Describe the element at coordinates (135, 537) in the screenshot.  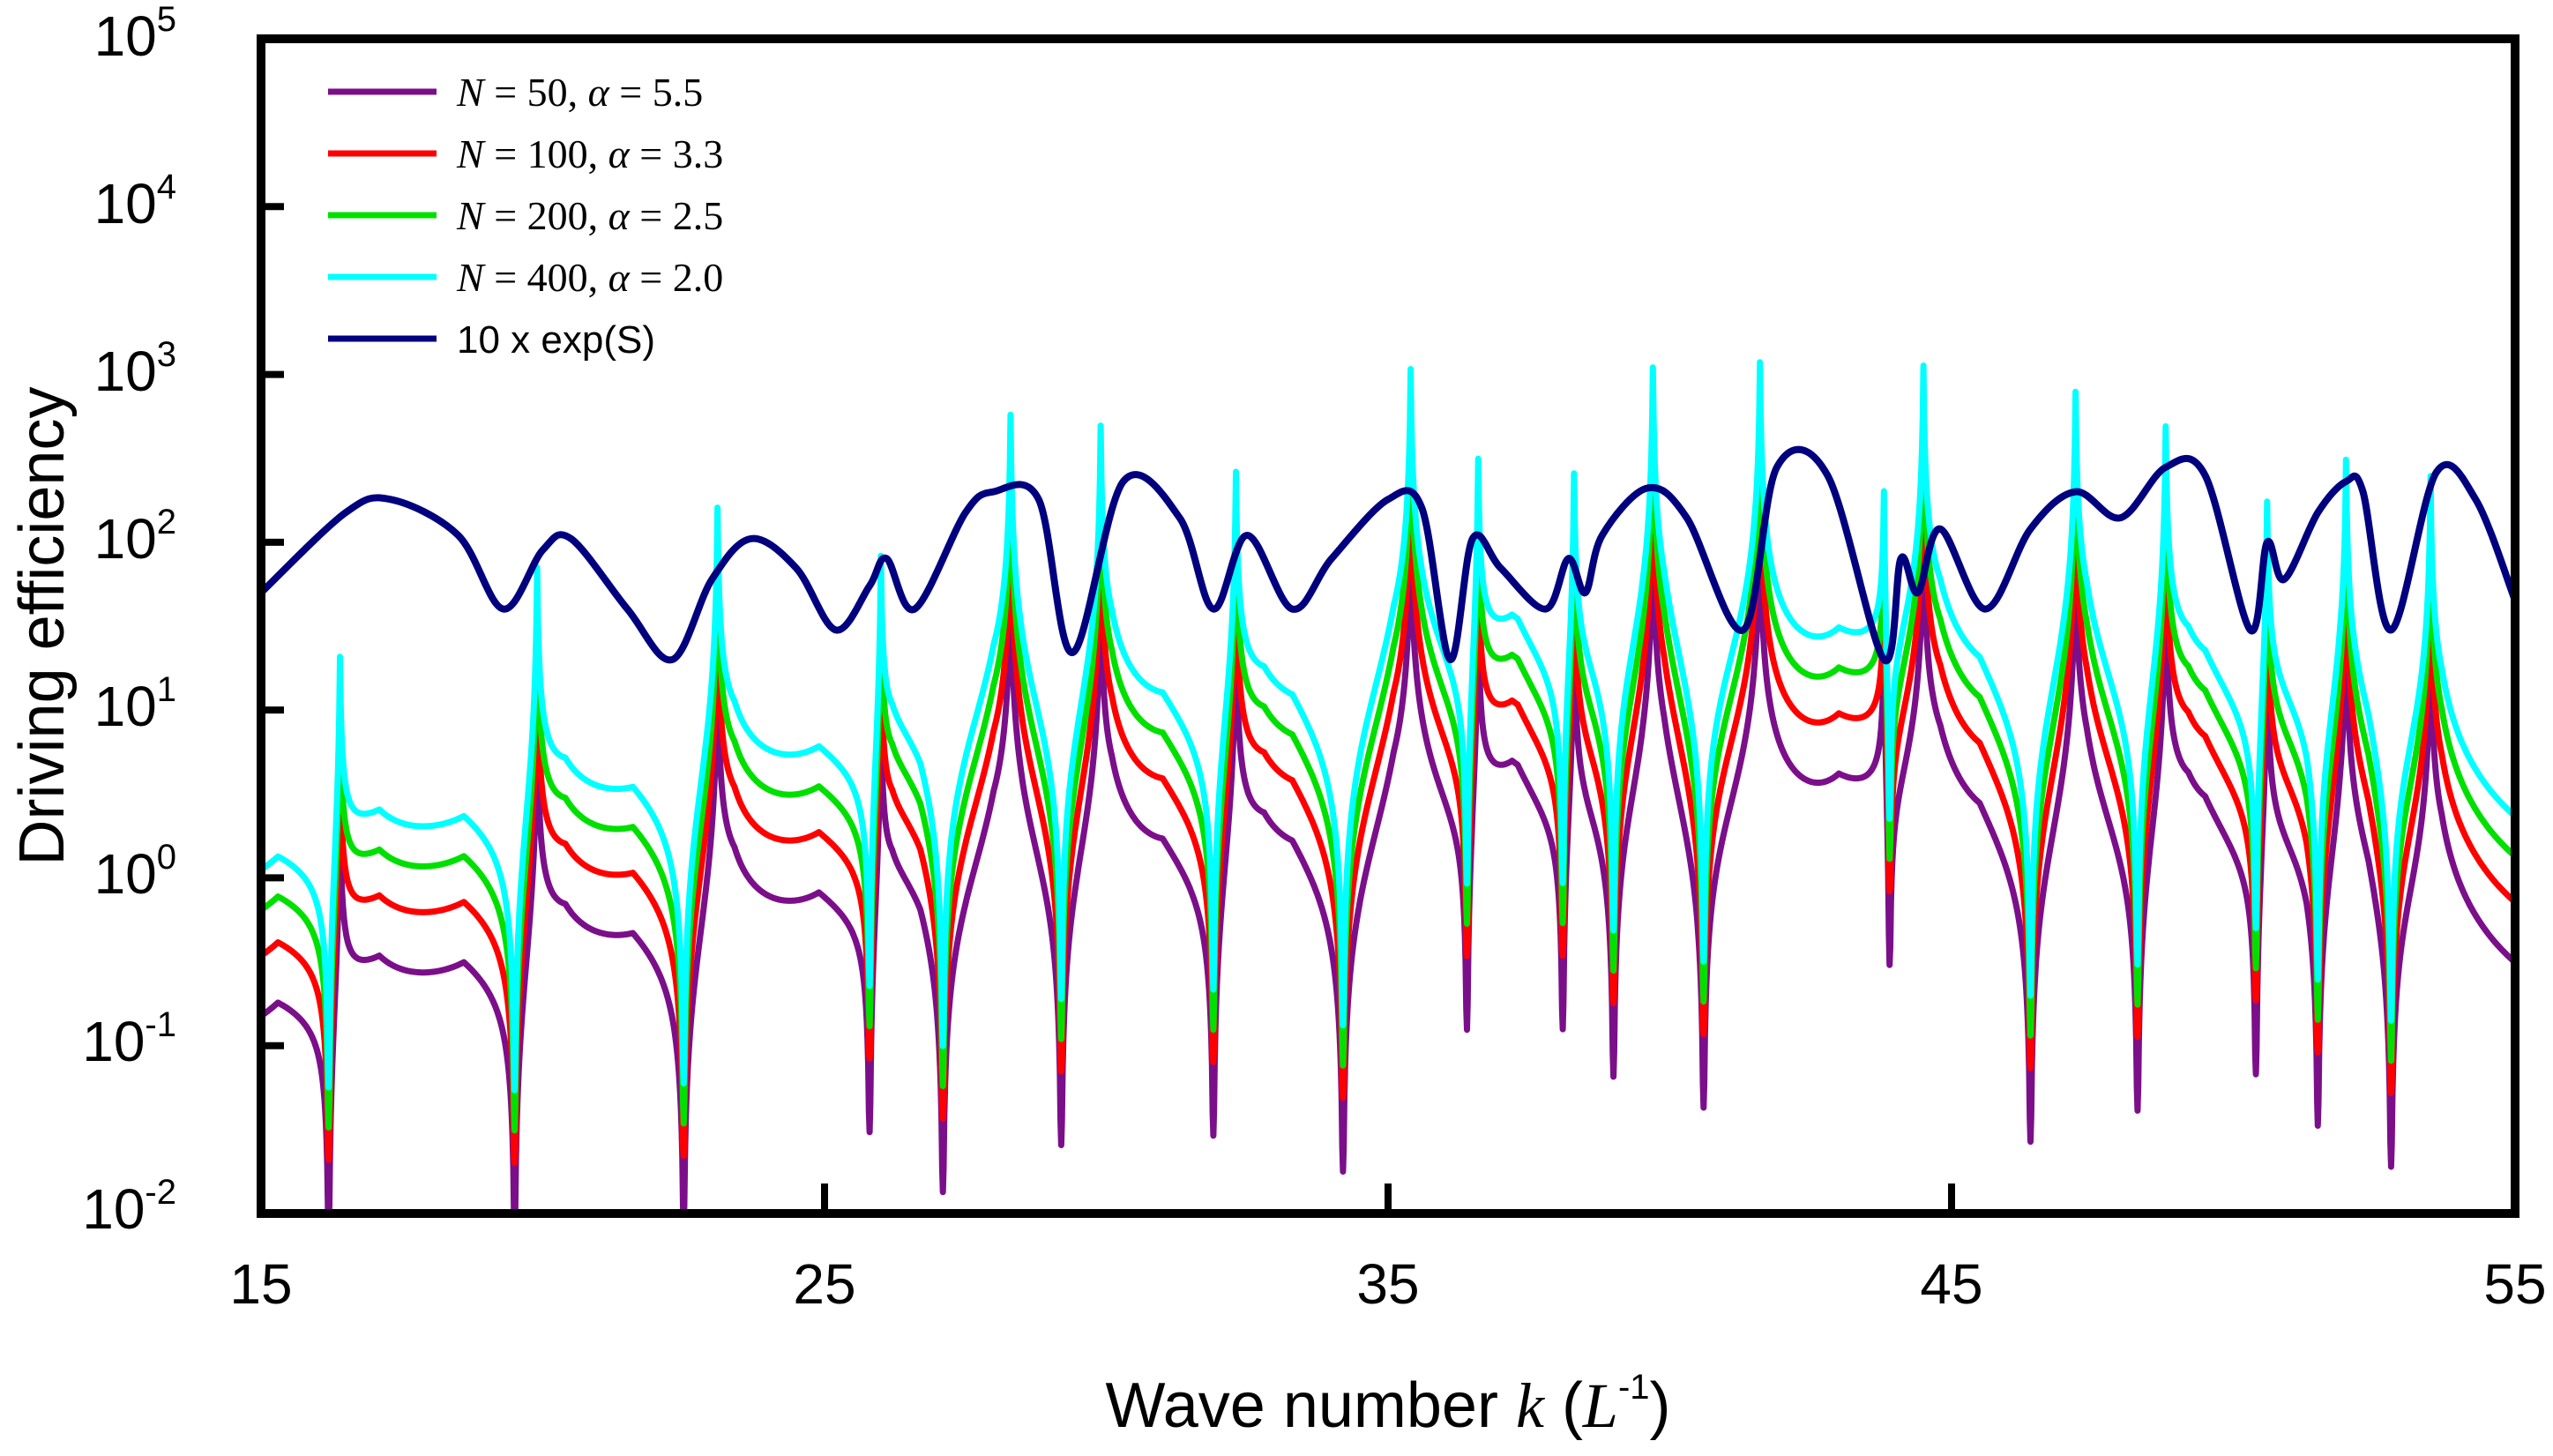
I see `y-tick-label-1e2: 10²` at that location.